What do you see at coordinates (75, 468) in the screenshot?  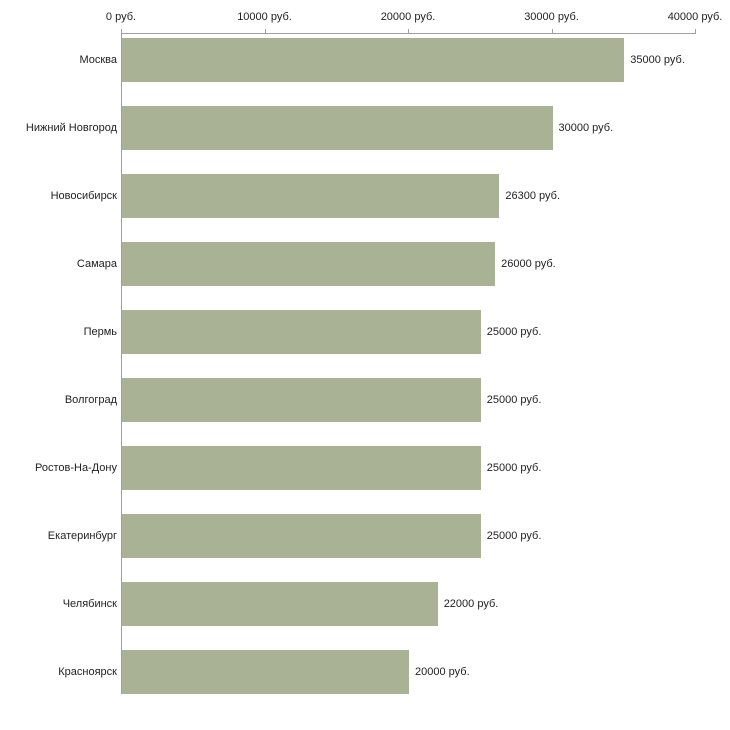 I see `category-label: Ростов-На-Дону` at bounding box center [75, 468].